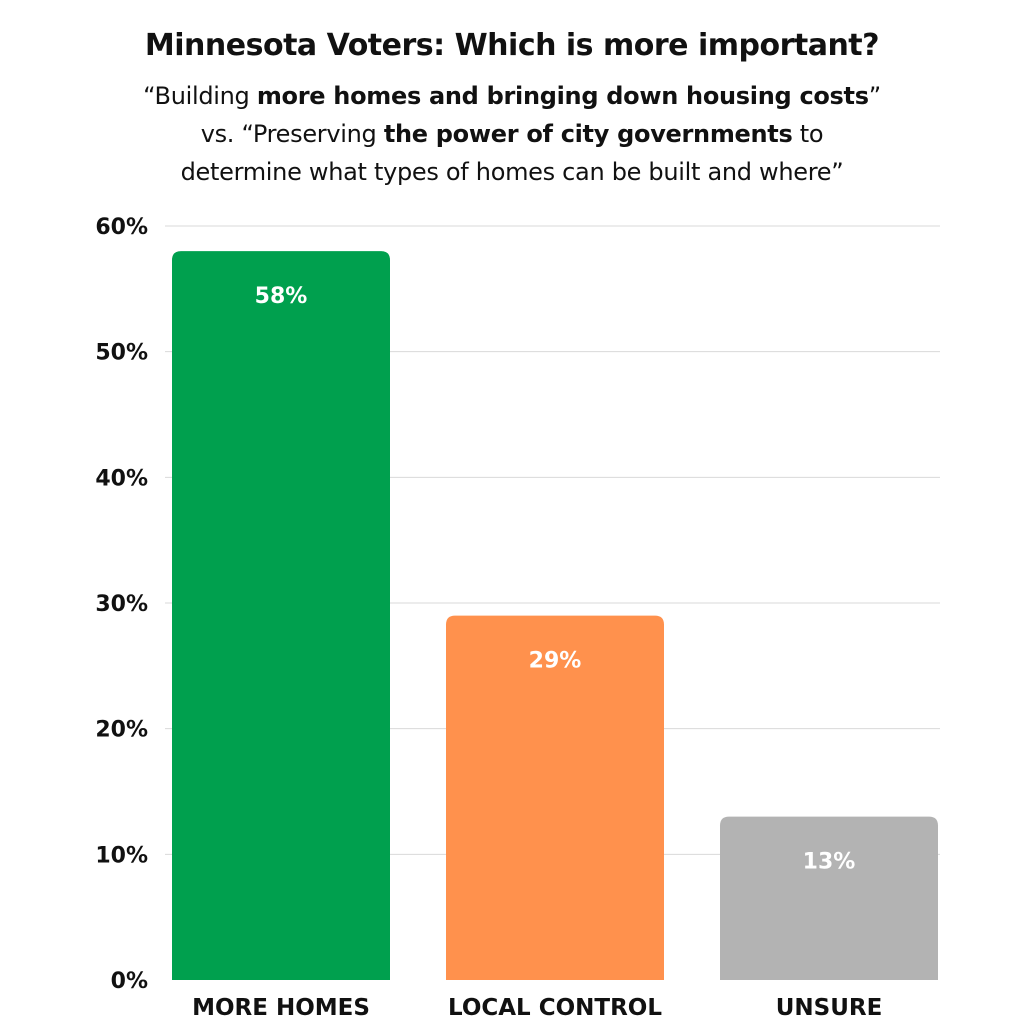  What do you see at coordinates (121, 478) in the screenshot?
I see `y-tick-label: 40%` at bounding box center [121, 478].